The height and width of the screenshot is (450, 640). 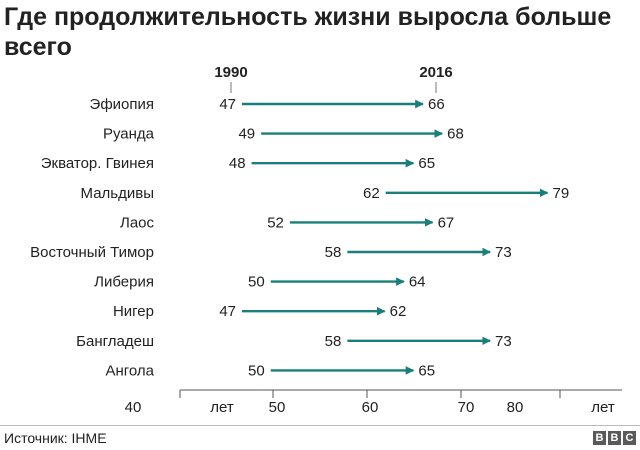 What do you see at coordinates (370, 407) in the screenshot?
I see `x-axis-label: 60` at bounding box center [370, 407].